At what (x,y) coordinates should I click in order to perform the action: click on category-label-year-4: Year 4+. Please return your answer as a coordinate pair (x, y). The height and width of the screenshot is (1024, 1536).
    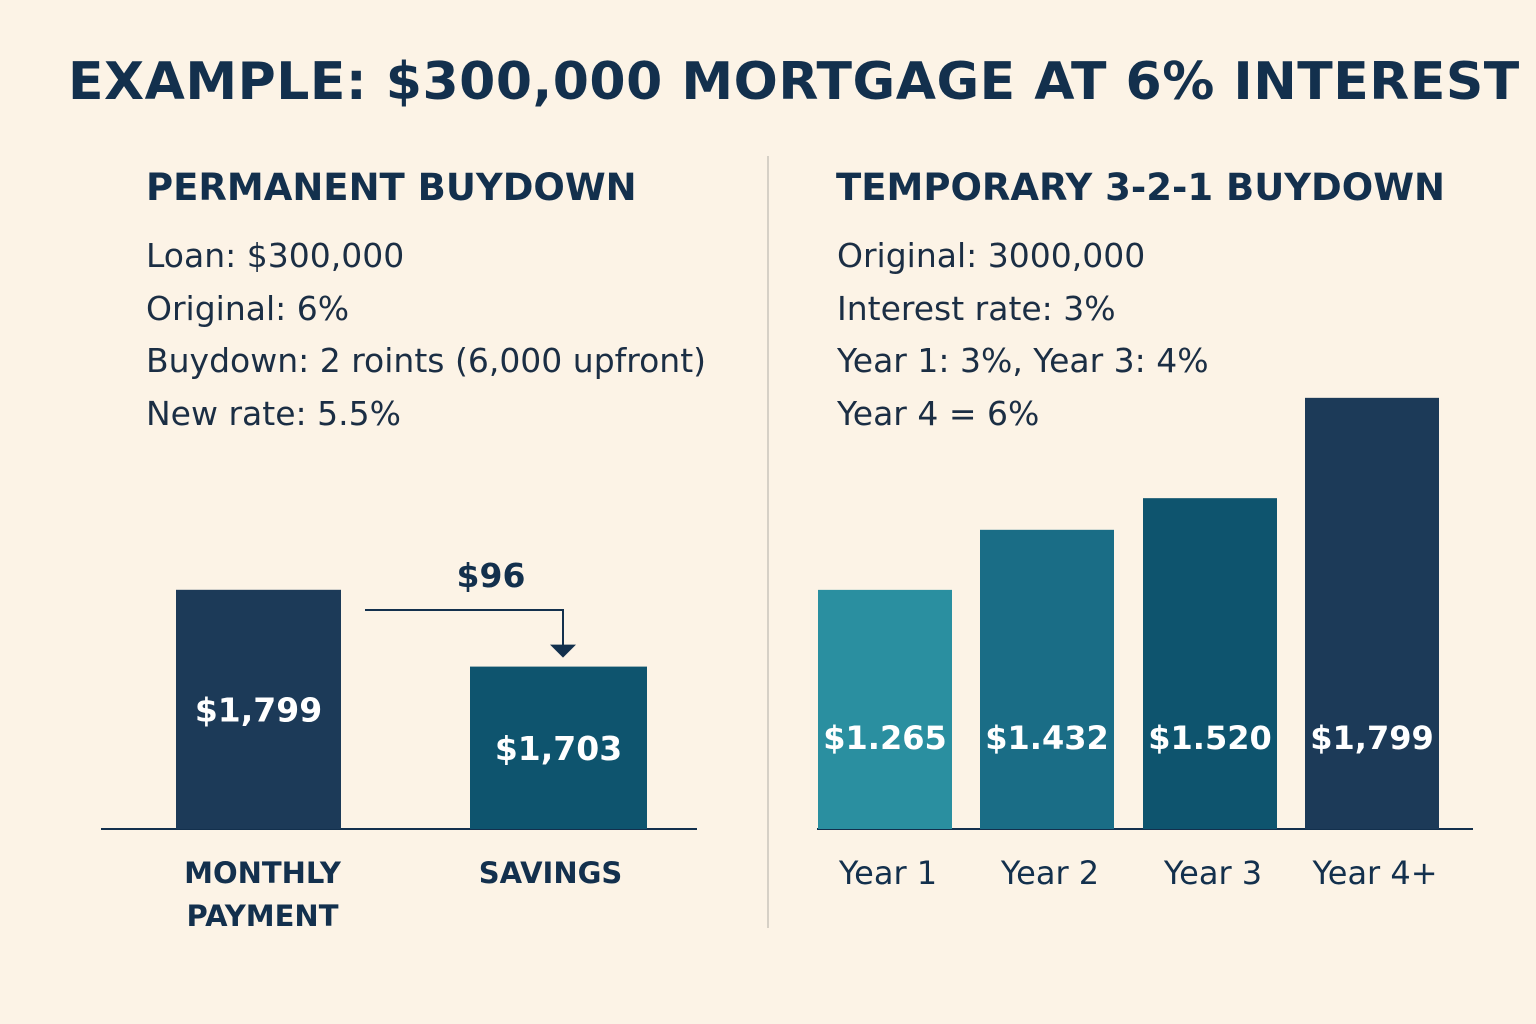
    Looking at the image, I should click on (1374, 873).